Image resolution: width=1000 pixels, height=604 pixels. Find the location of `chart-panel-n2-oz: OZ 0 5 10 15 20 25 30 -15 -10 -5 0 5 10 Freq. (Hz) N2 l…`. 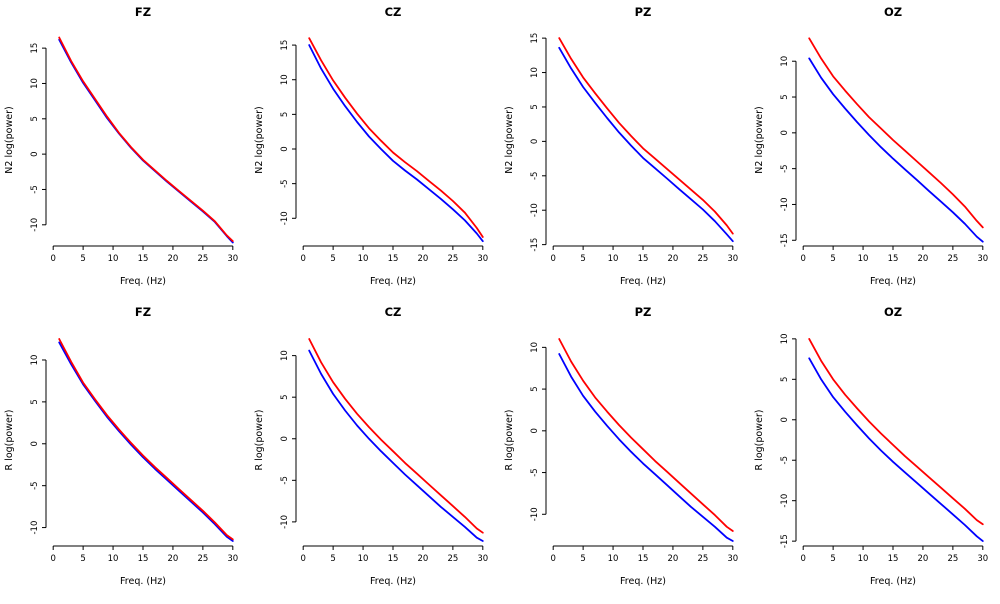

chart-panel-n2-oz: OZ 0 5 10 15 20 25 30 -15 -10 -5 0 5 10 Freq. (Hz) N2 l… is located at coordinates (875, 150).